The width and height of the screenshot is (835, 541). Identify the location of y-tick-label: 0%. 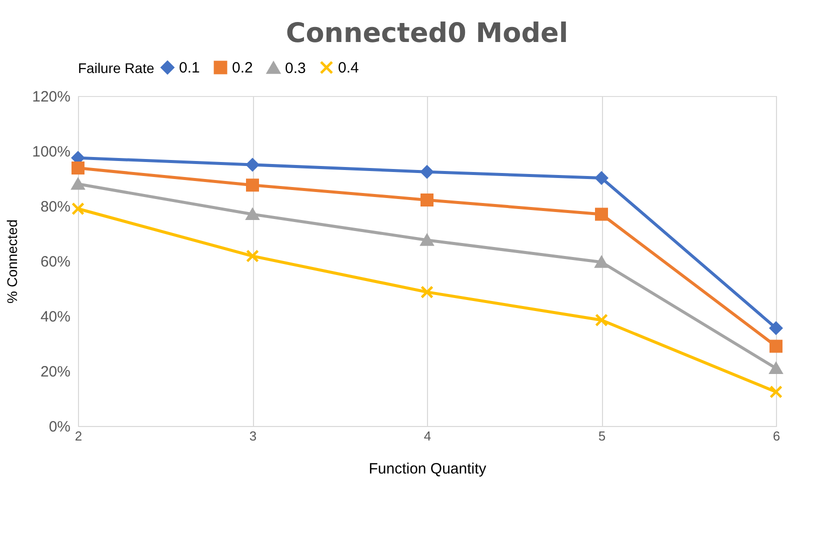
(59, 427).